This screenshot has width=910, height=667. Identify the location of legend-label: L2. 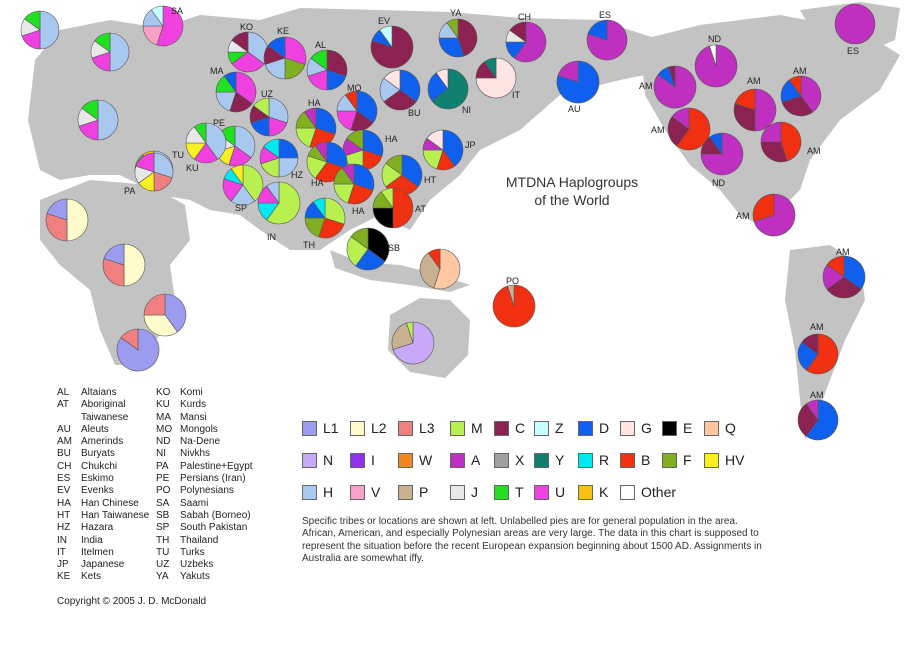
(379, 428).